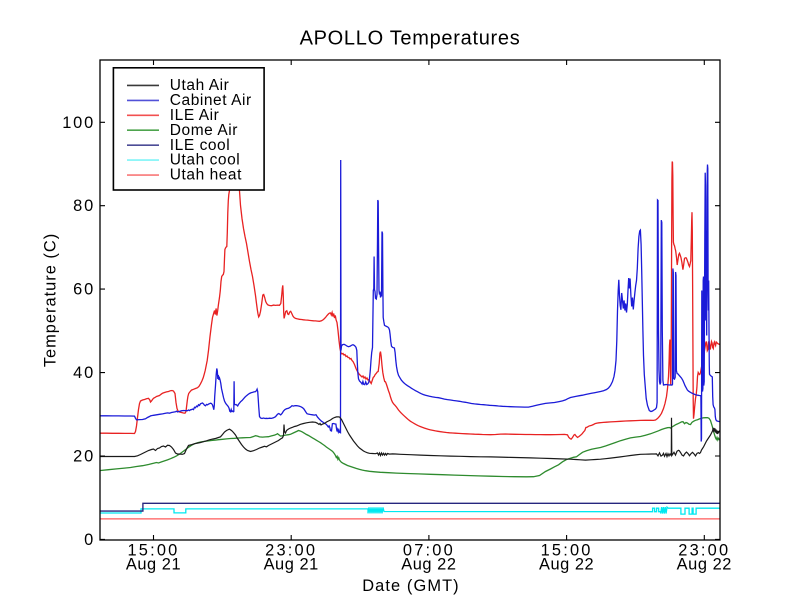 The height and width of the screenshot is (600, 800). Describe the element at coordinates (51, 300) in the screenshot. I see `svg-text: Temperature (C)` at that location.